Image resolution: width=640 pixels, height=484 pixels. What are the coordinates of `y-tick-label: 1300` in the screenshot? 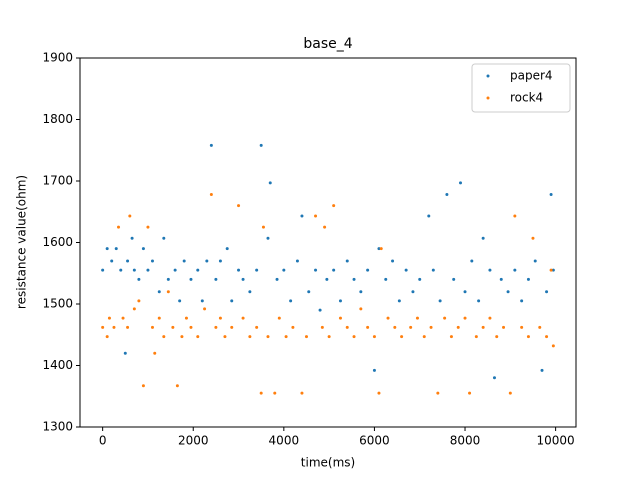 It's located at (57, 427).